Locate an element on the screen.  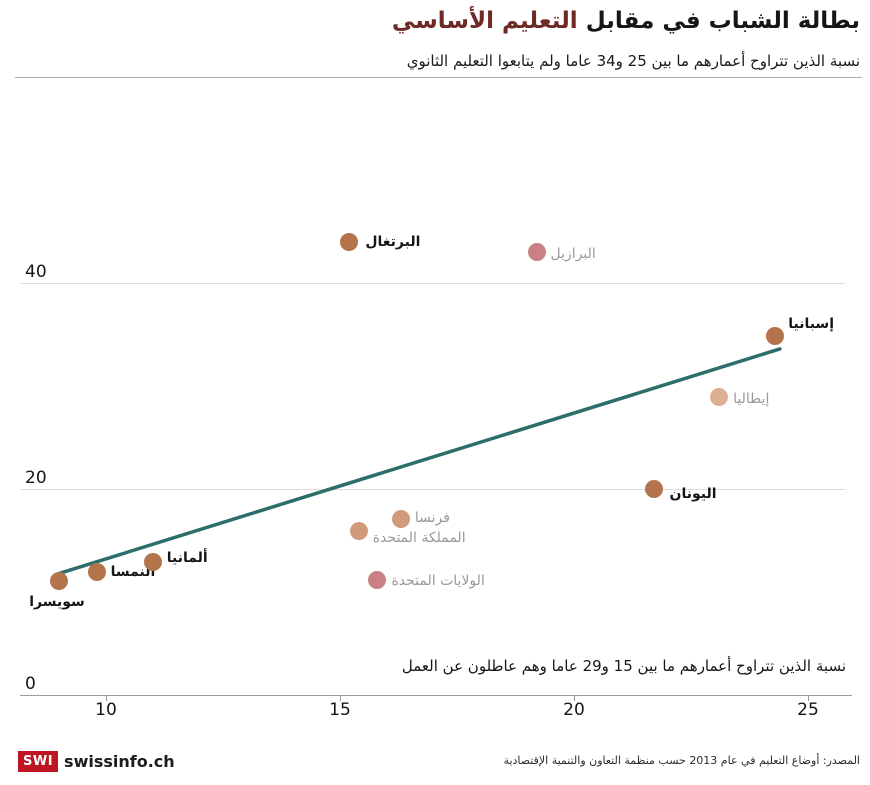
data-point-label-spain: إسبانيا is located at coordinates (811, 323).